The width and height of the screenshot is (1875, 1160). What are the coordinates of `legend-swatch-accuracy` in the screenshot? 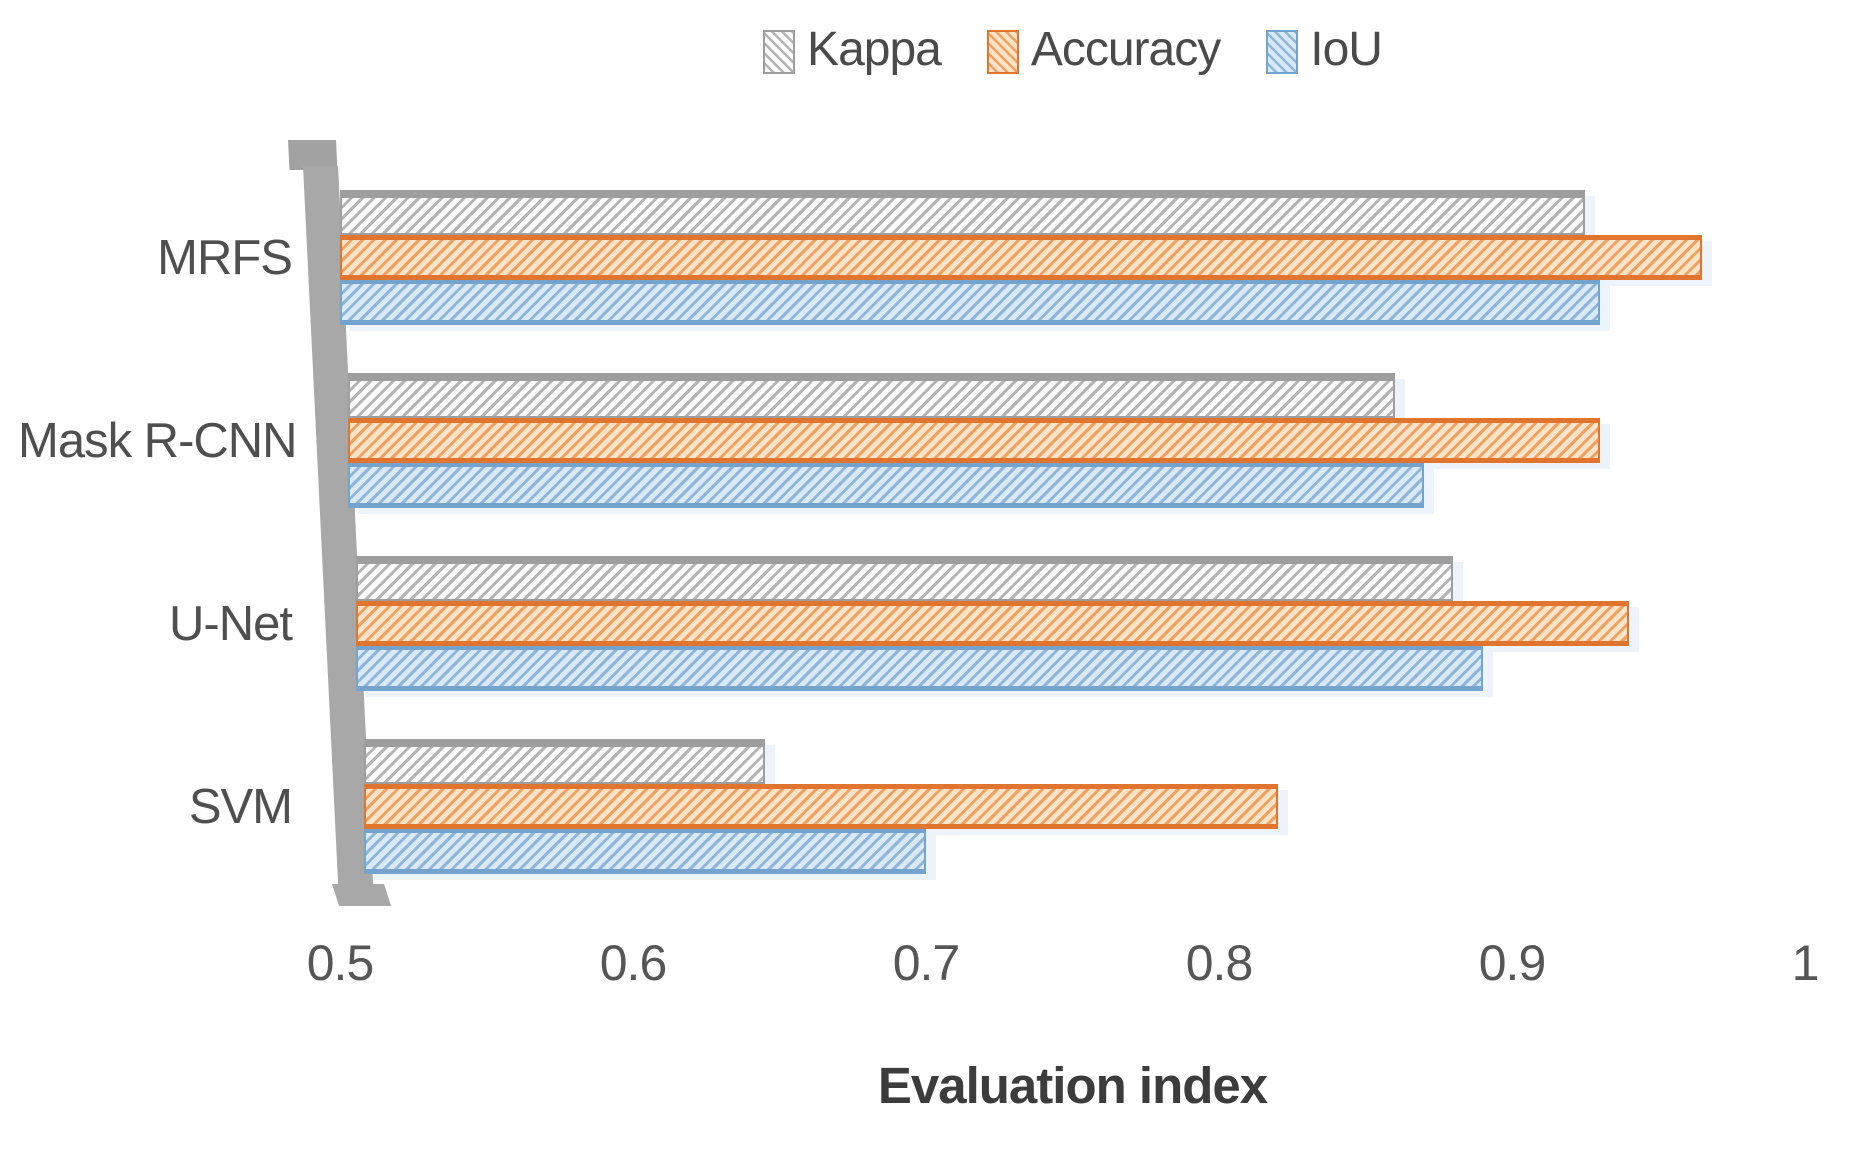 It's located at (1002, 52).